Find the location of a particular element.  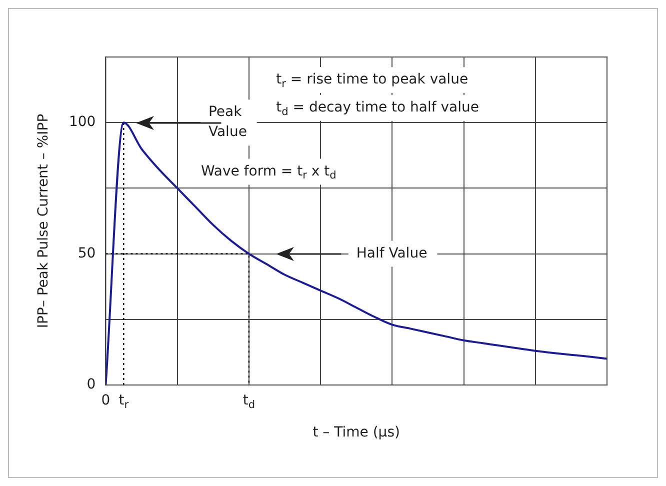

y-tick-label: 100 is located at coordinates (82, 122).